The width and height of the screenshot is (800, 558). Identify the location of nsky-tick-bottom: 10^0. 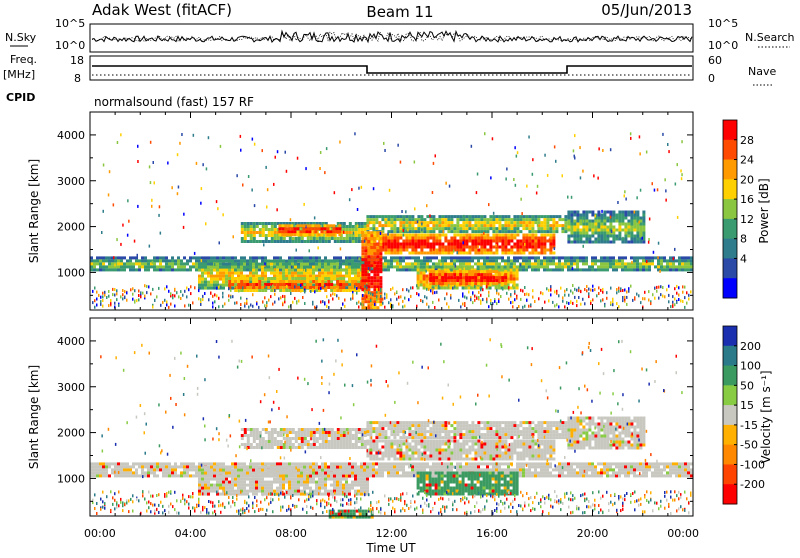
(70, 45).